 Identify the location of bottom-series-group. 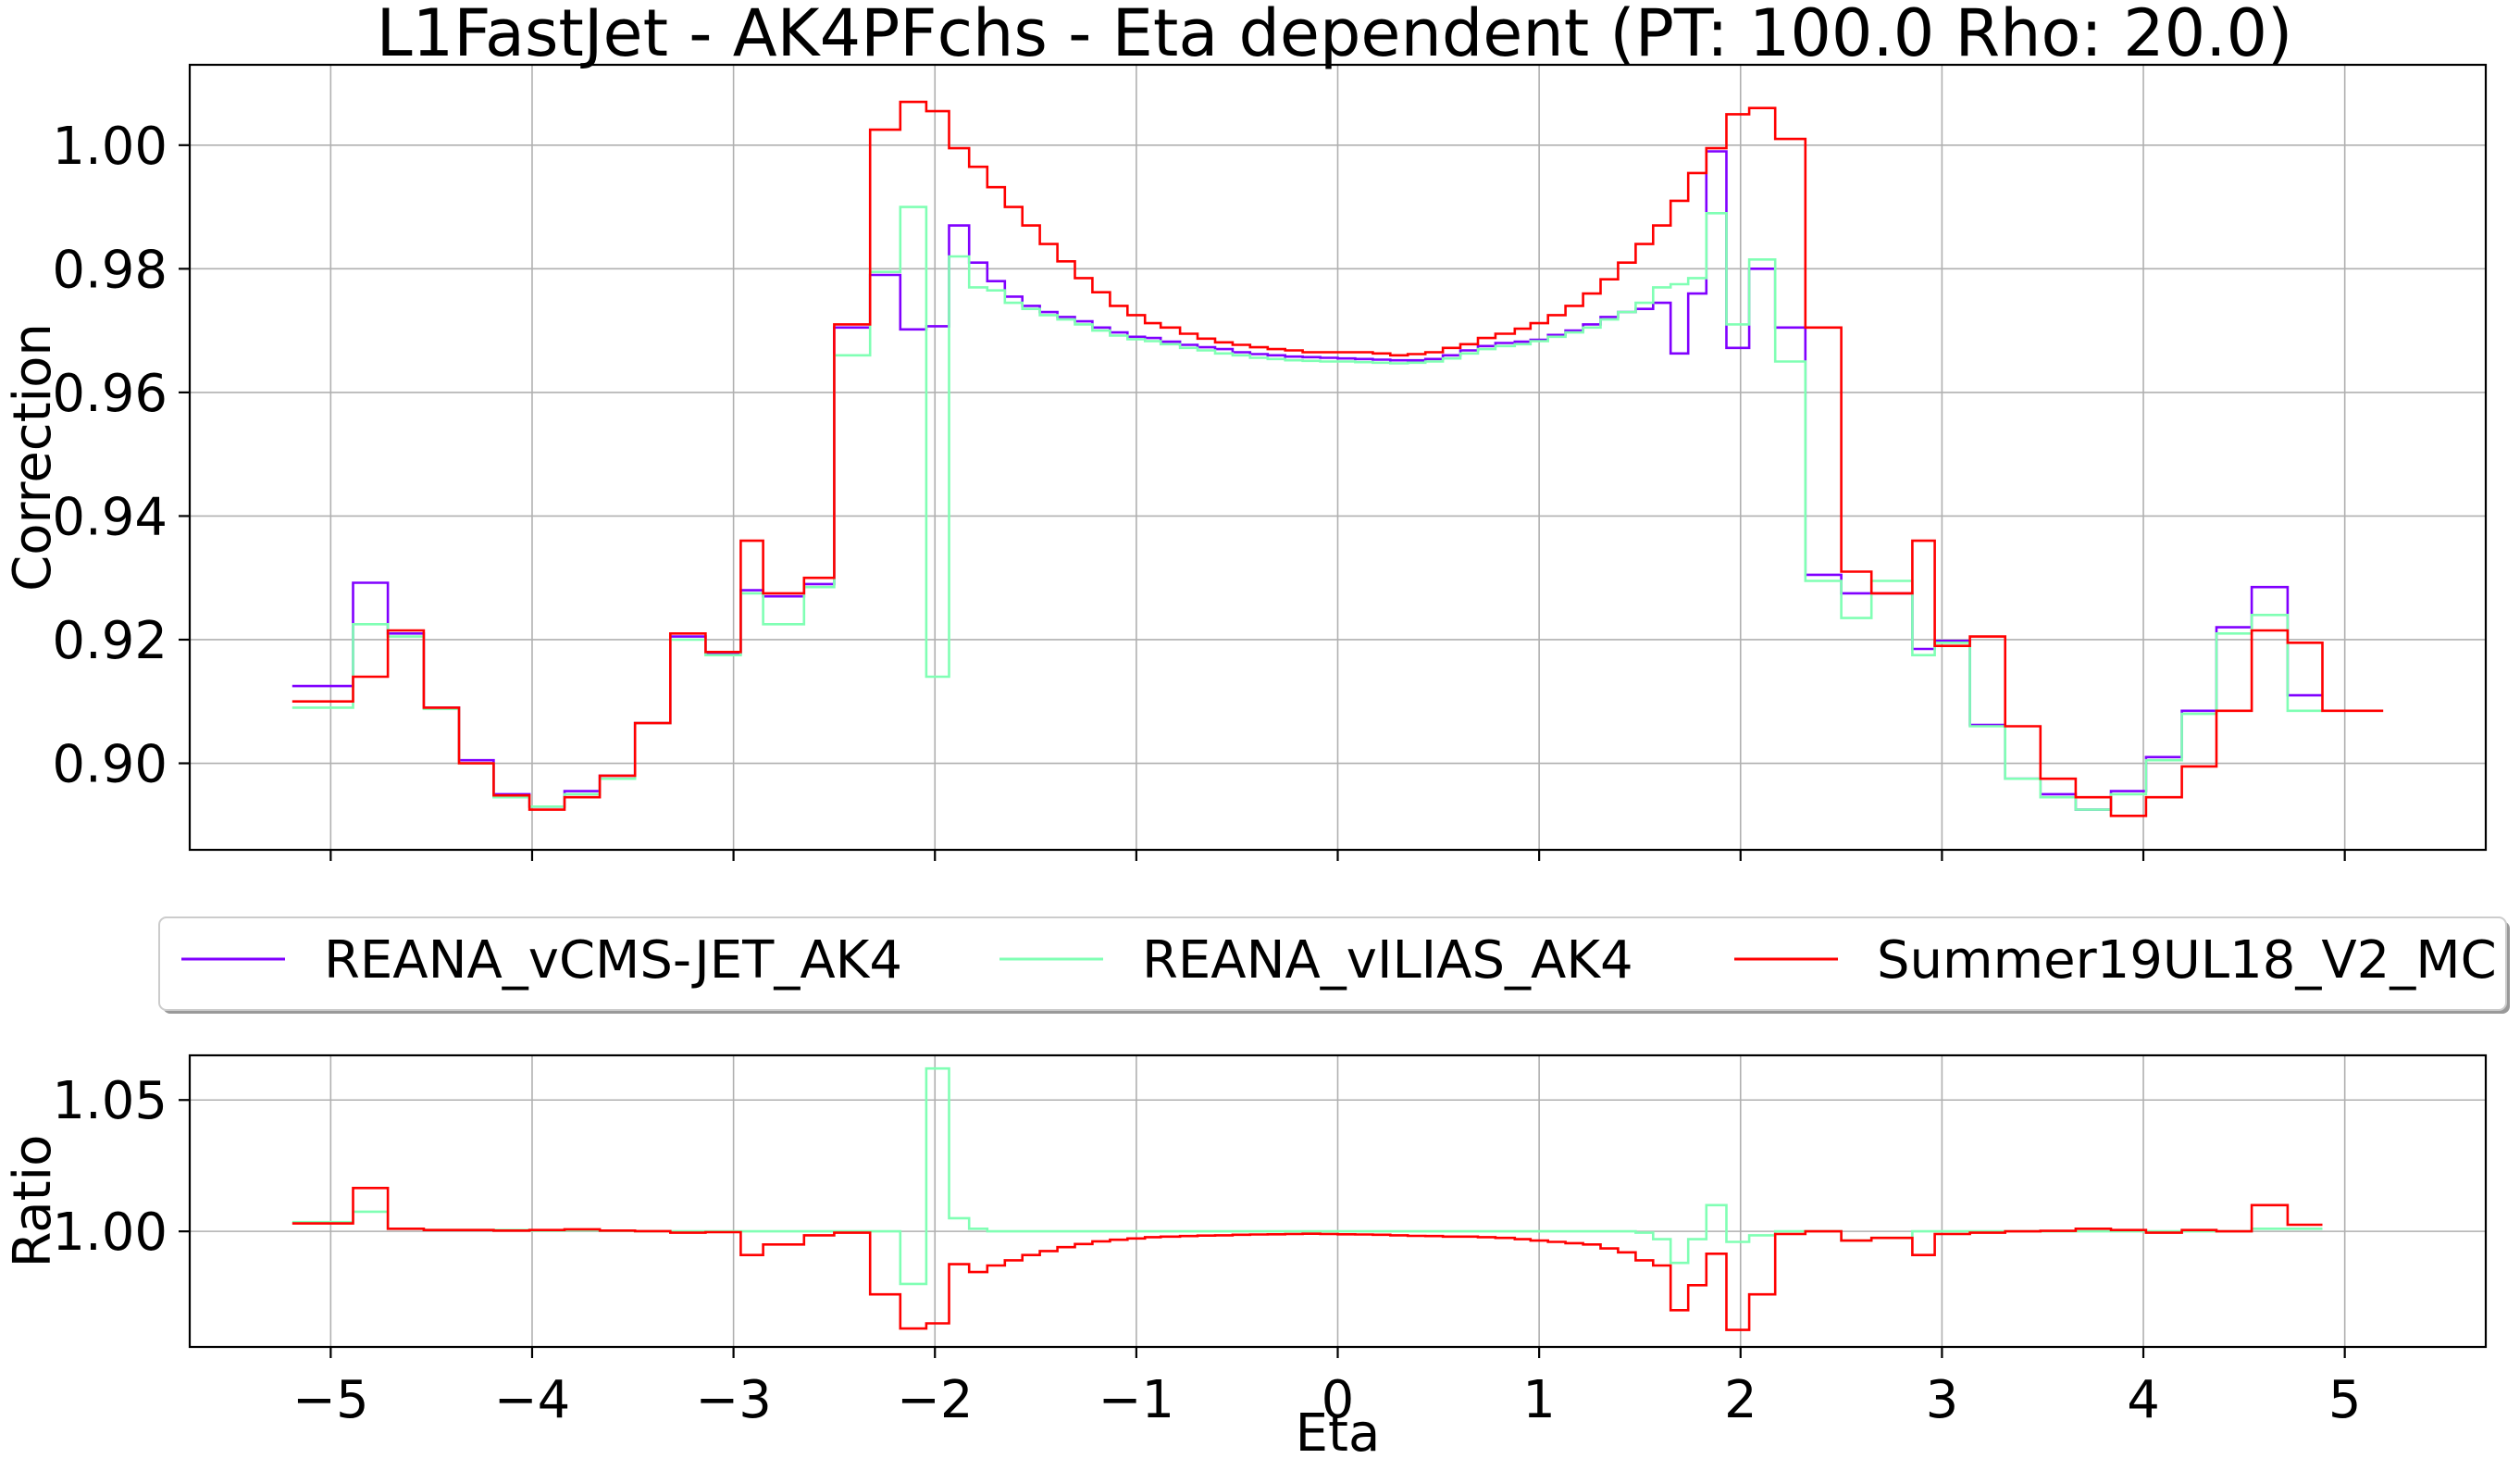
(1307, 1198).